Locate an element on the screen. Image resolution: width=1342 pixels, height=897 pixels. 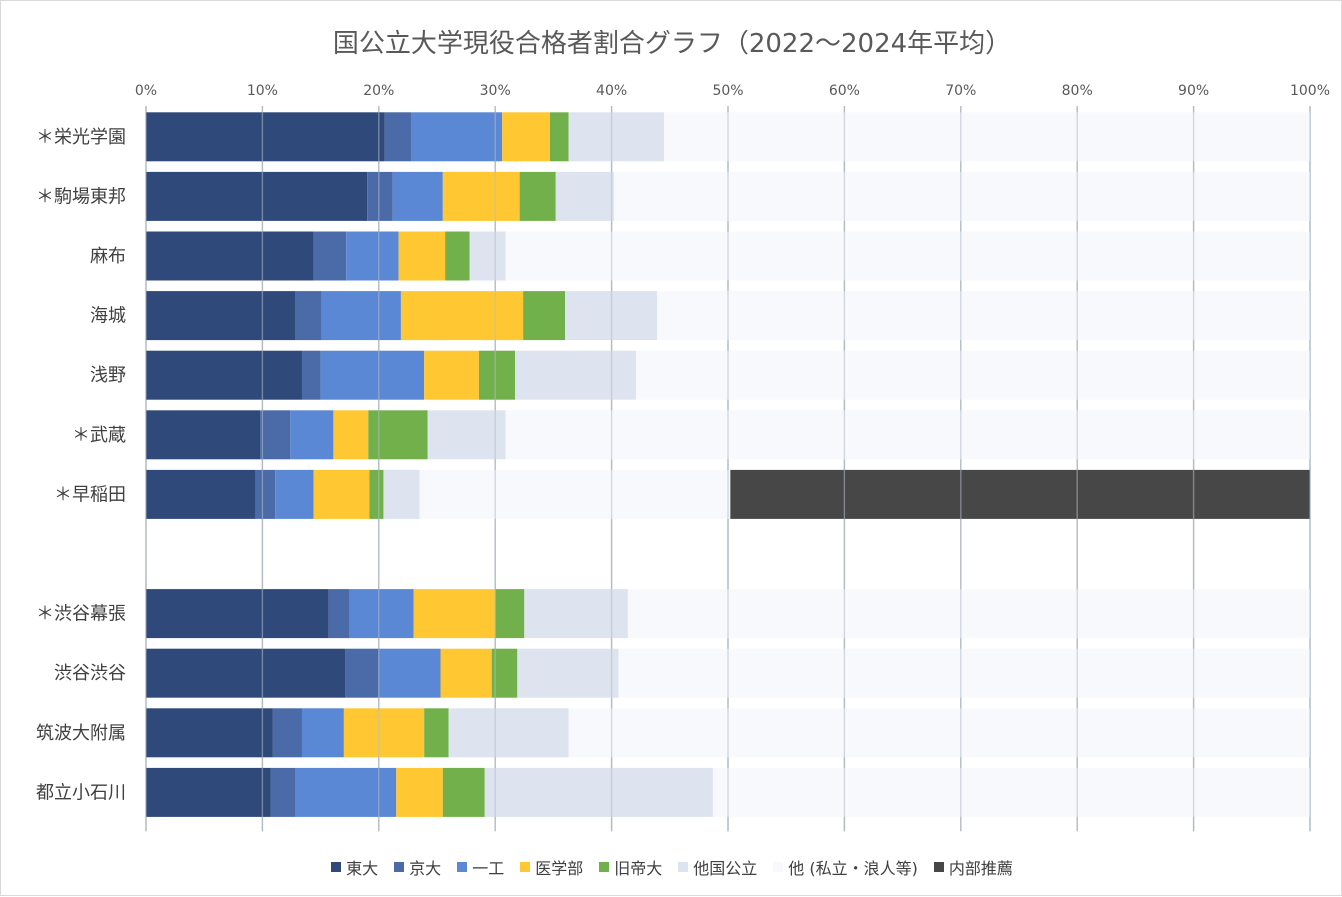
y-category-label: ＊渋谷幕張 is located at coordinates (81, 614).